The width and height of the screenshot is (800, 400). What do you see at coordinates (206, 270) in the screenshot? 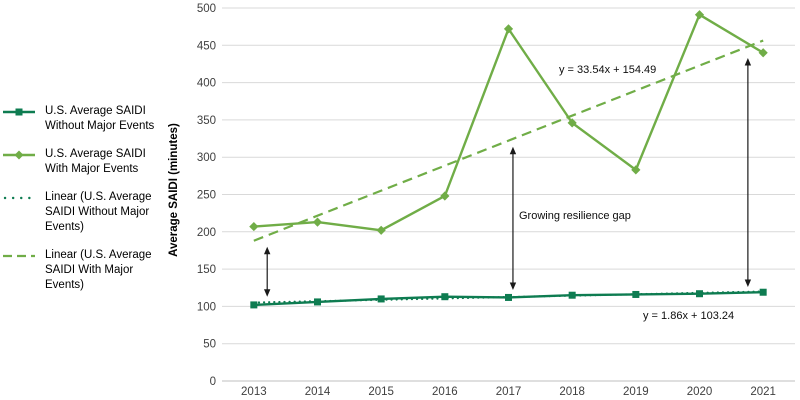
I see `y-tick-label: 150` at bounding box center [206, 270].